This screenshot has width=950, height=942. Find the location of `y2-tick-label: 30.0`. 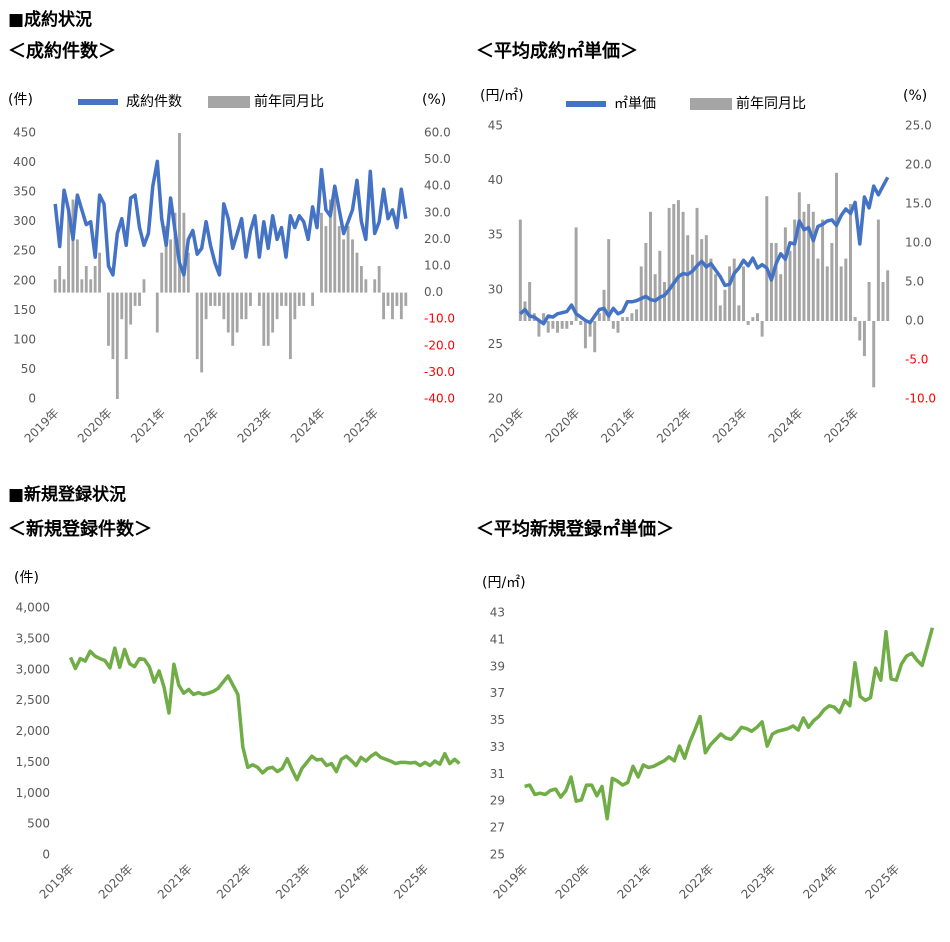

y2-tick-label: 30.0 is located at coordinates (437, 212).